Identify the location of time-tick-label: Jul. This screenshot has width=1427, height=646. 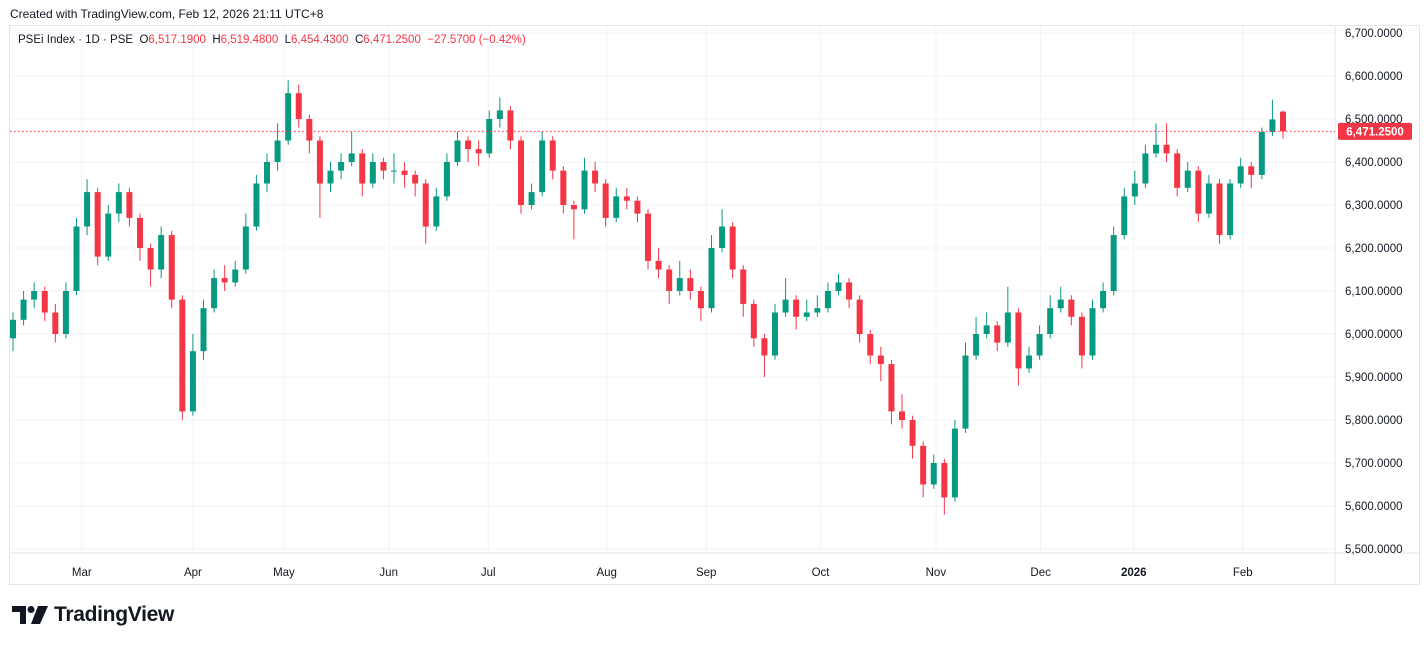
(488, 573).